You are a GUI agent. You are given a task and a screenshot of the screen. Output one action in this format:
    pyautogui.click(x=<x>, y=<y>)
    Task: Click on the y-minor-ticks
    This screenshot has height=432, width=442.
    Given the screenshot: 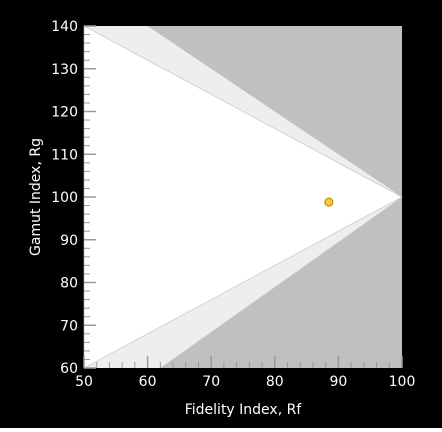 What is the action you would take?
    pyautogui.click(x=87, y=197)
    